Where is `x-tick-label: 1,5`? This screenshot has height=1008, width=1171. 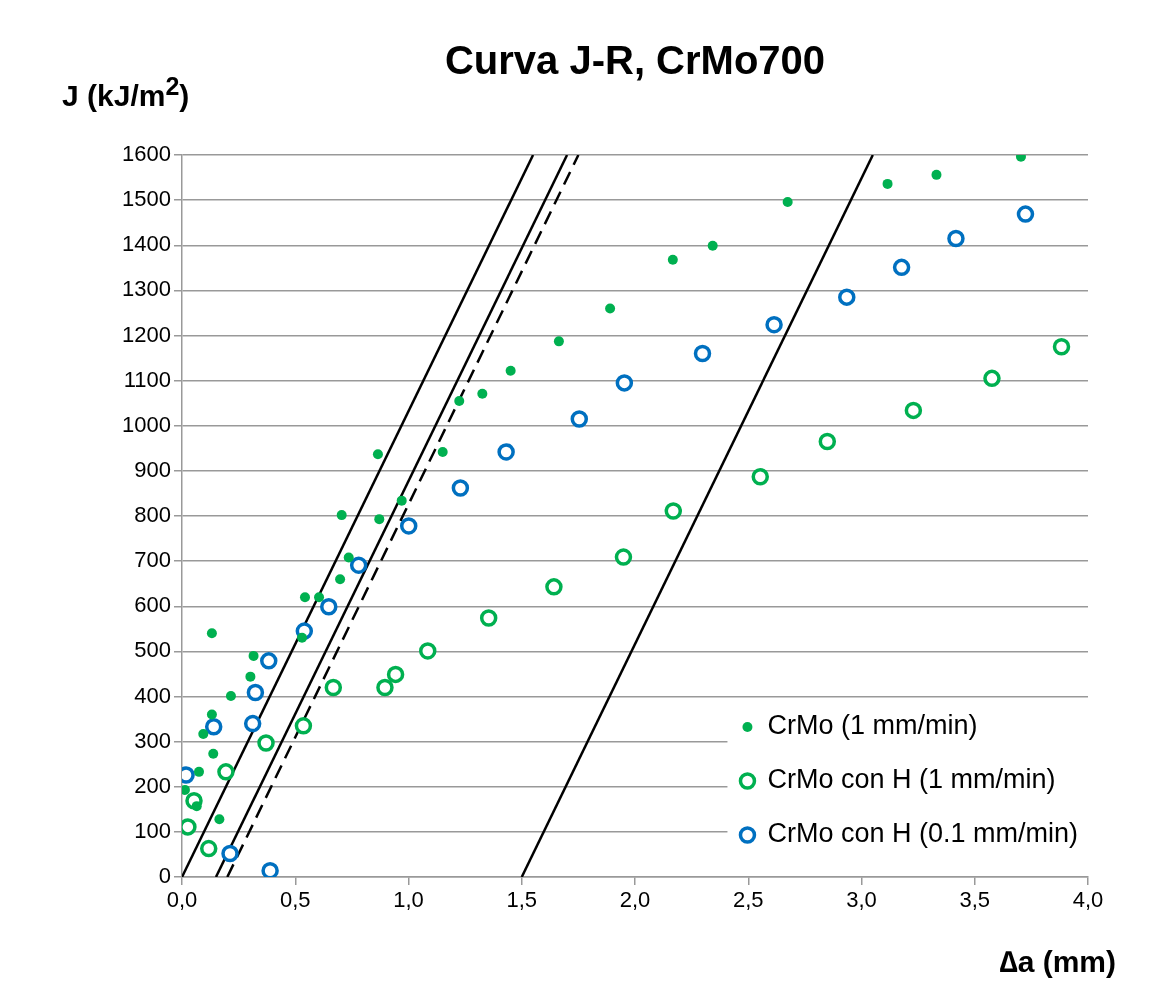 x-tick-label: 1,5 is located at coordinates (522, 900).